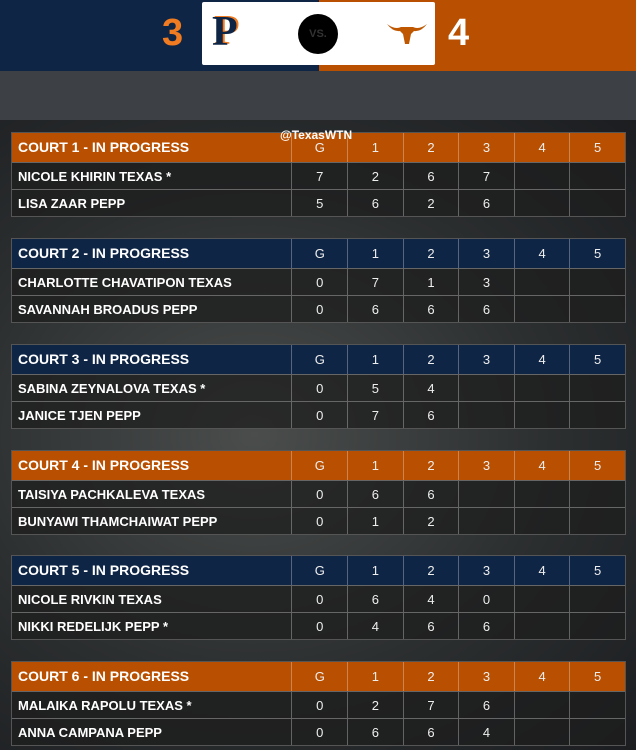  What do you see at coordinates (112, 388) in the screenshot?
I see `player-name: SABINA ZEYNALOVA TEXAS *` at bounding box center [112, 388].